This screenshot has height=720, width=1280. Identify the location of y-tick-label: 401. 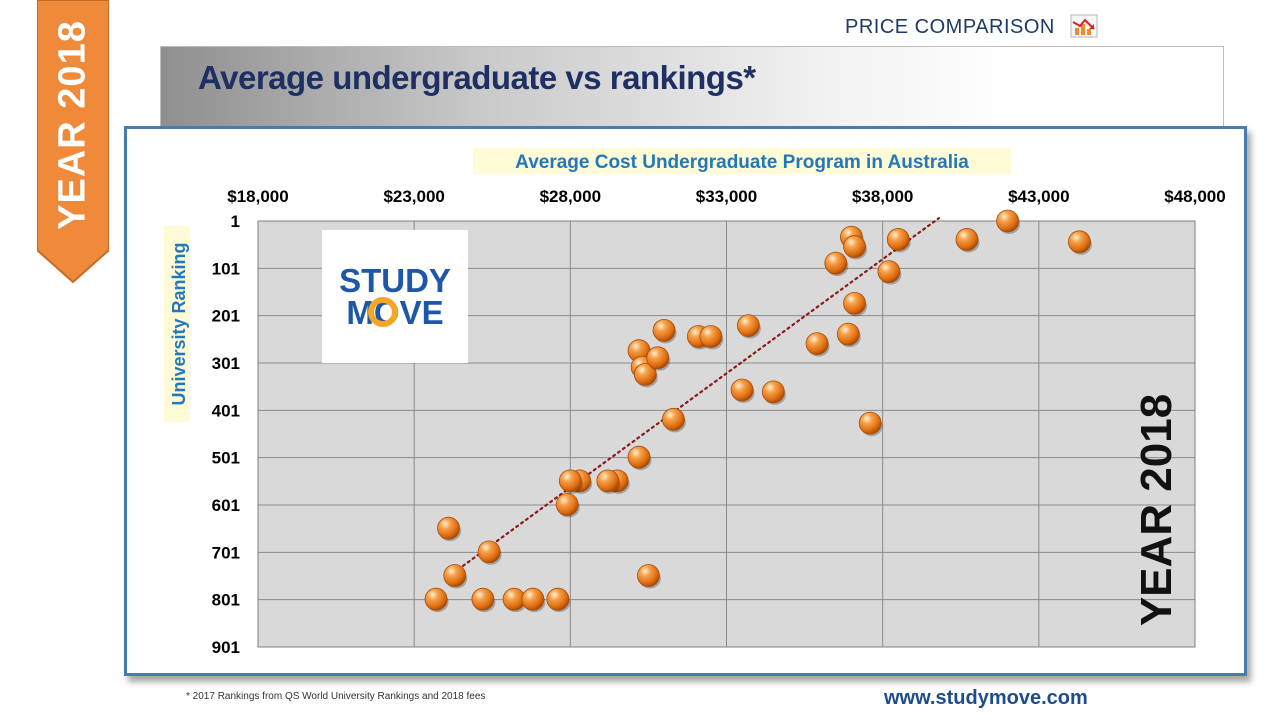
(226, 410).